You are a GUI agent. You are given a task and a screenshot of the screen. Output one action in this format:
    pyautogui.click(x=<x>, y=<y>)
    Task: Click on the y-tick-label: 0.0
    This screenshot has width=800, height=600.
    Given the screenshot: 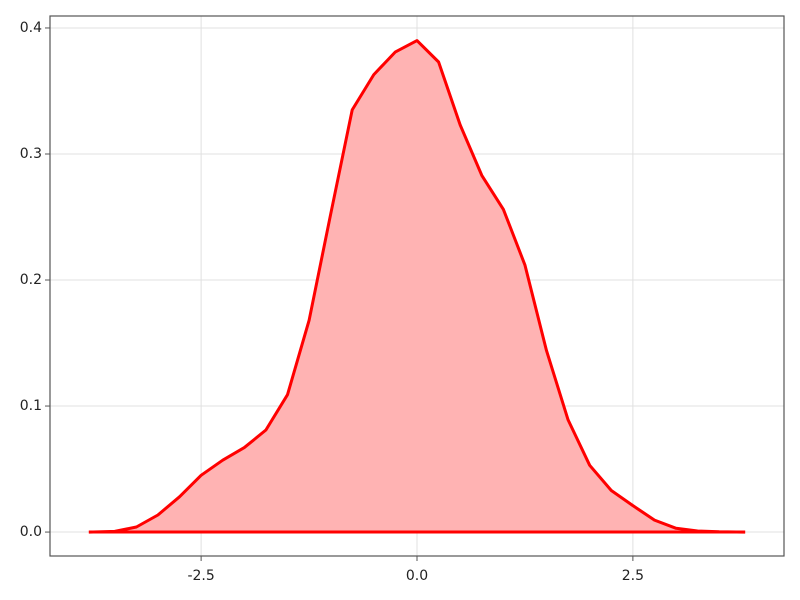 What is the action you would take?
    pyautogui.click(x=31, y=532)
    